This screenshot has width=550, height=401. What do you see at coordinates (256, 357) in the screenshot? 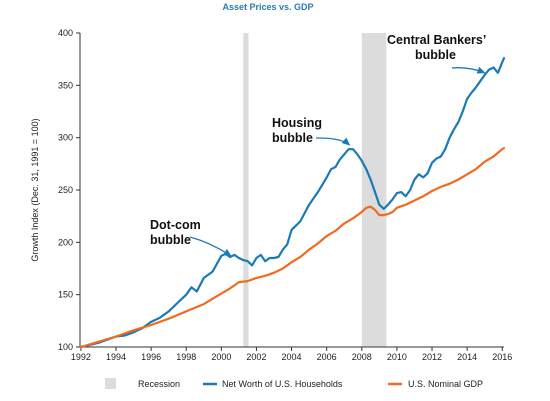
I see `x-tick-label: 2002` at bounding box center [256, 357].